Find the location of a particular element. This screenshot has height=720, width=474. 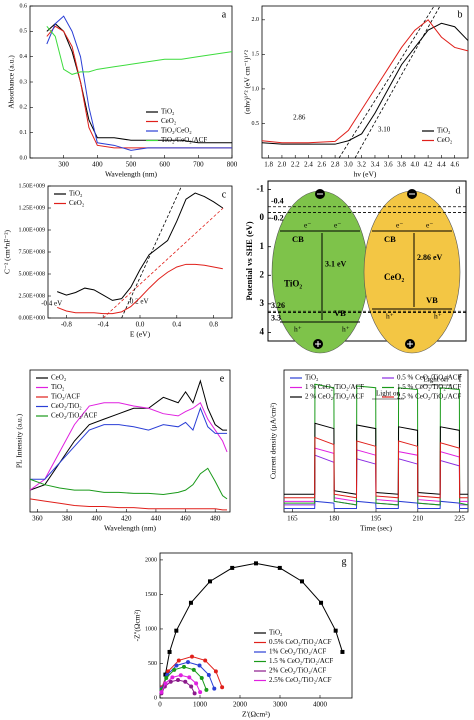

y-tick-label: 0.0 is located at coordinates (24, 158).